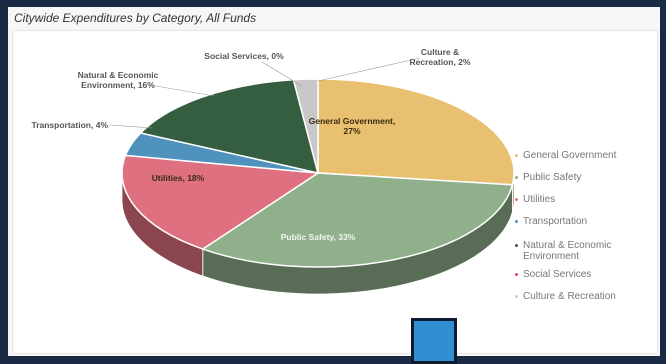  What do you see at coordinates (131, 126) in the screenshot?
I see `leader-line-transportation` at bounding box center [131, 126].